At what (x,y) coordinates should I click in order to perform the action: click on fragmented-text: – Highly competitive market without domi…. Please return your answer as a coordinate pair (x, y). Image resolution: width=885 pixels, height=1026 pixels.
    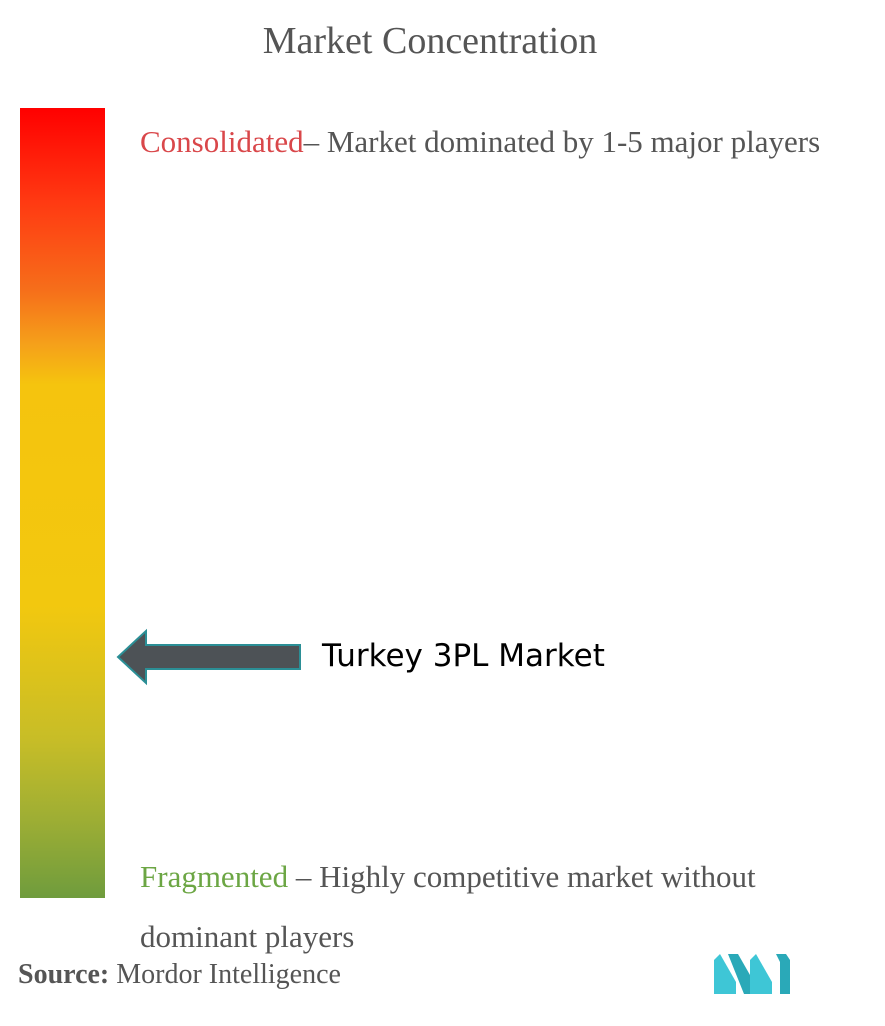
    Looking at the image, I should click on (448, 906).